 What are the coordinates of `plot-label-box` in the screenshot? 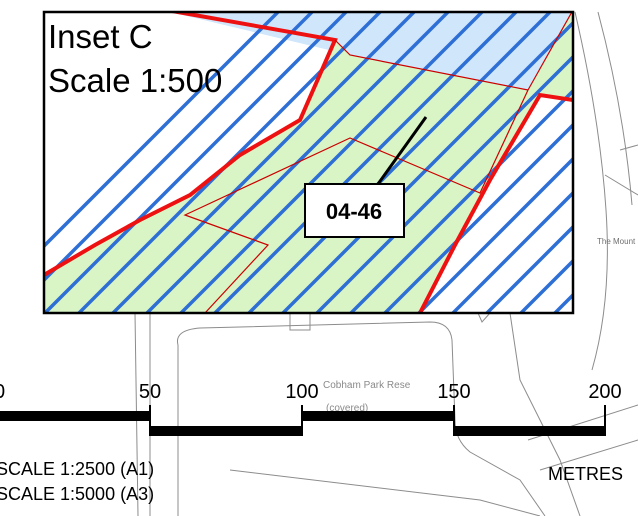 It's located at (354, 210).